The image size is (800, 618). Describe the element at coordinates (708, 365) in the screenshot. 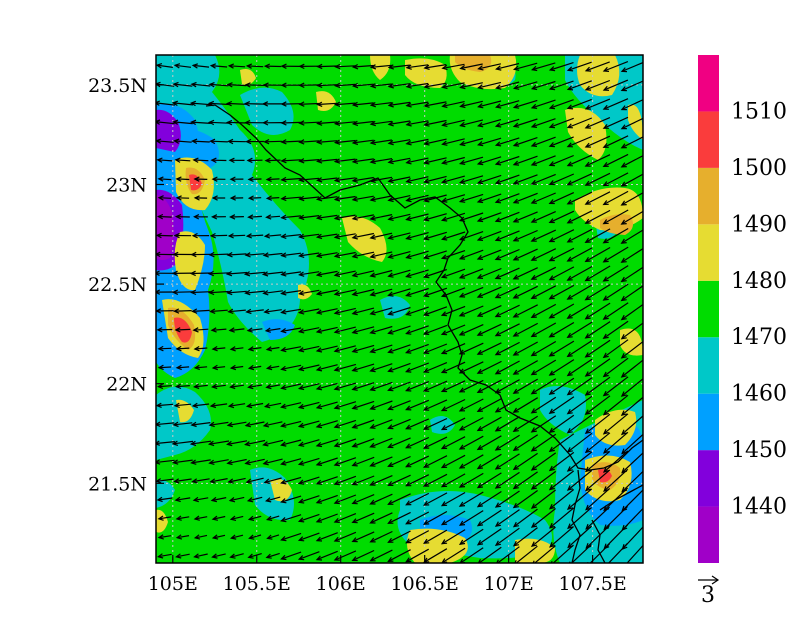

I see `colorbar-swatch` at that location.